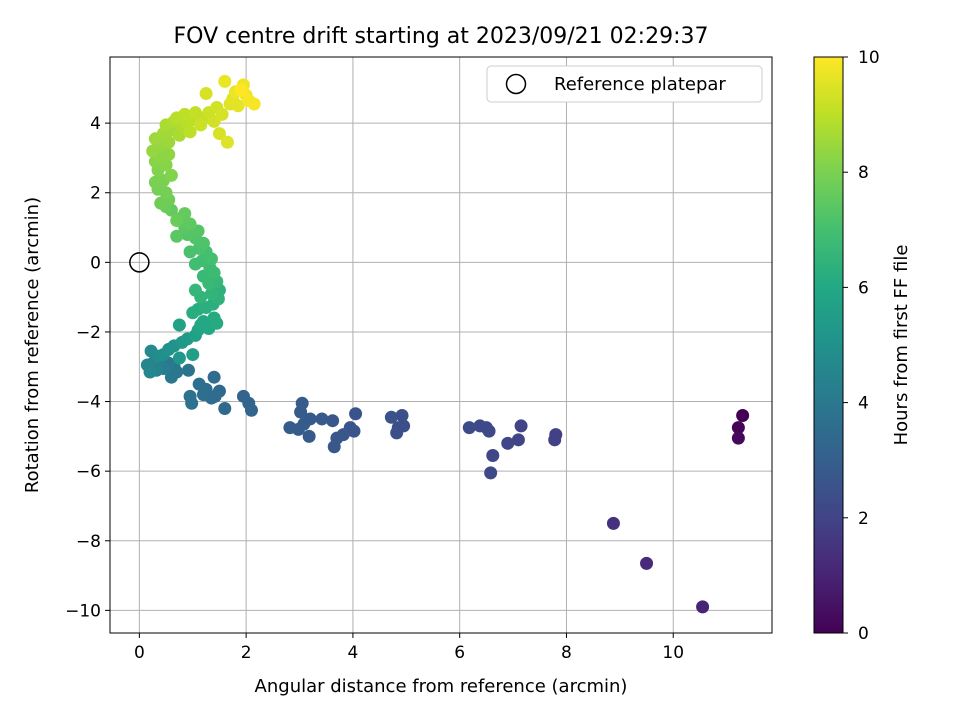 The height and width of the screenshot is (720, 960). I want to click on y-tick-label: −6, so click(88, 472).